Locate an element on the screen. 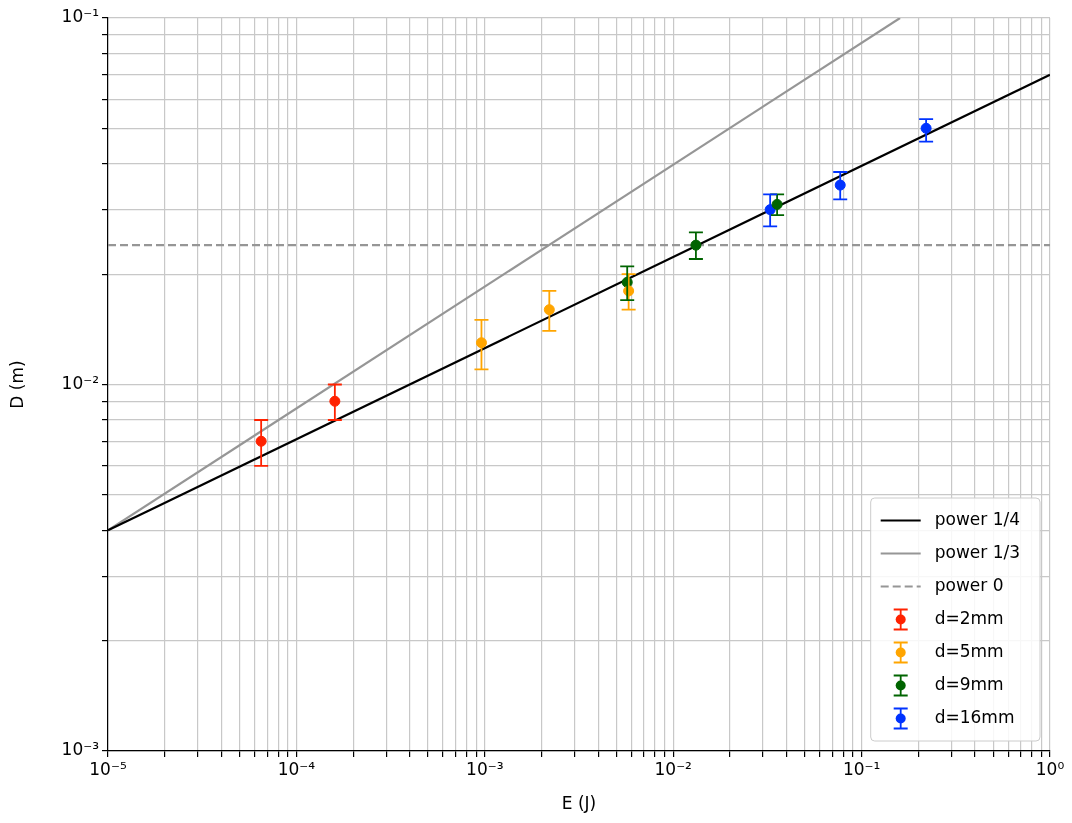 This screenshot has height=823, width=1072. y-tick-label: 10⁻³ is located at coordinates (80, 749).